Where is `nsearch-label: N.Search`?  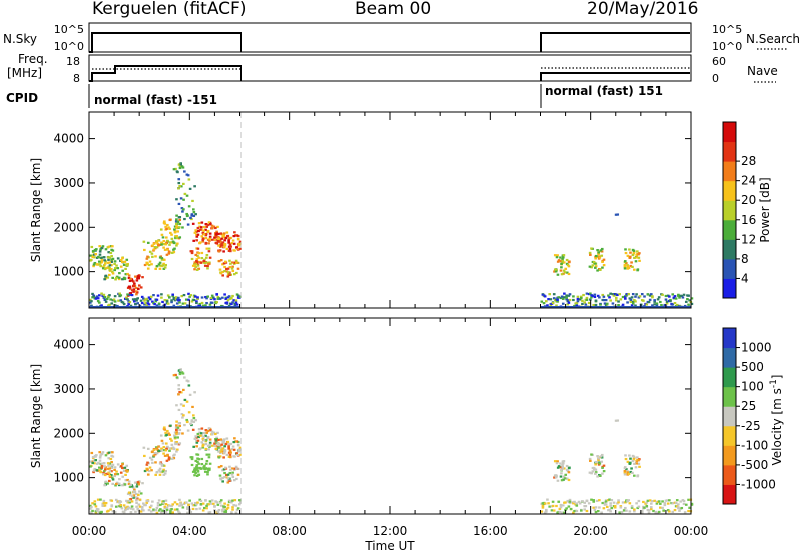 nsearch-label: N.Search is located at coordinates (773, 39).